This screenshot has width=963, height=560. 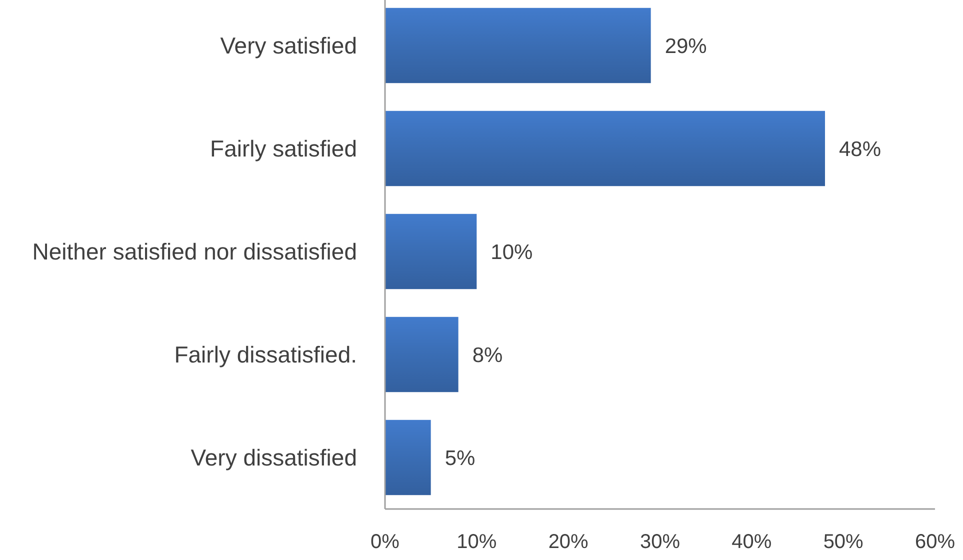 What do you see at coordinates (860, 149) in the screenshot?
I see `data-label: 48%` at bounding box center [860, 149].